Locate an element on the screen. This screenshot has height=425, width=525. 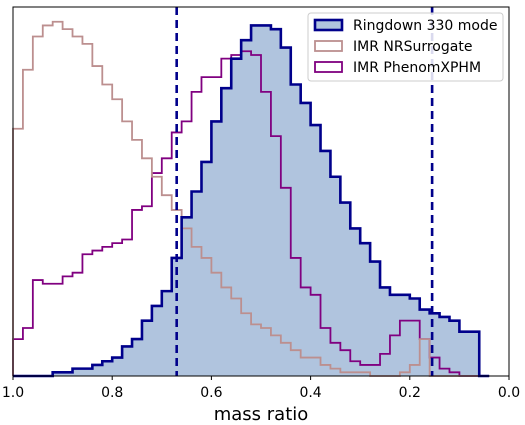
legend-label-0: Ringdown 330 mode is located at coordinates (425, 26).